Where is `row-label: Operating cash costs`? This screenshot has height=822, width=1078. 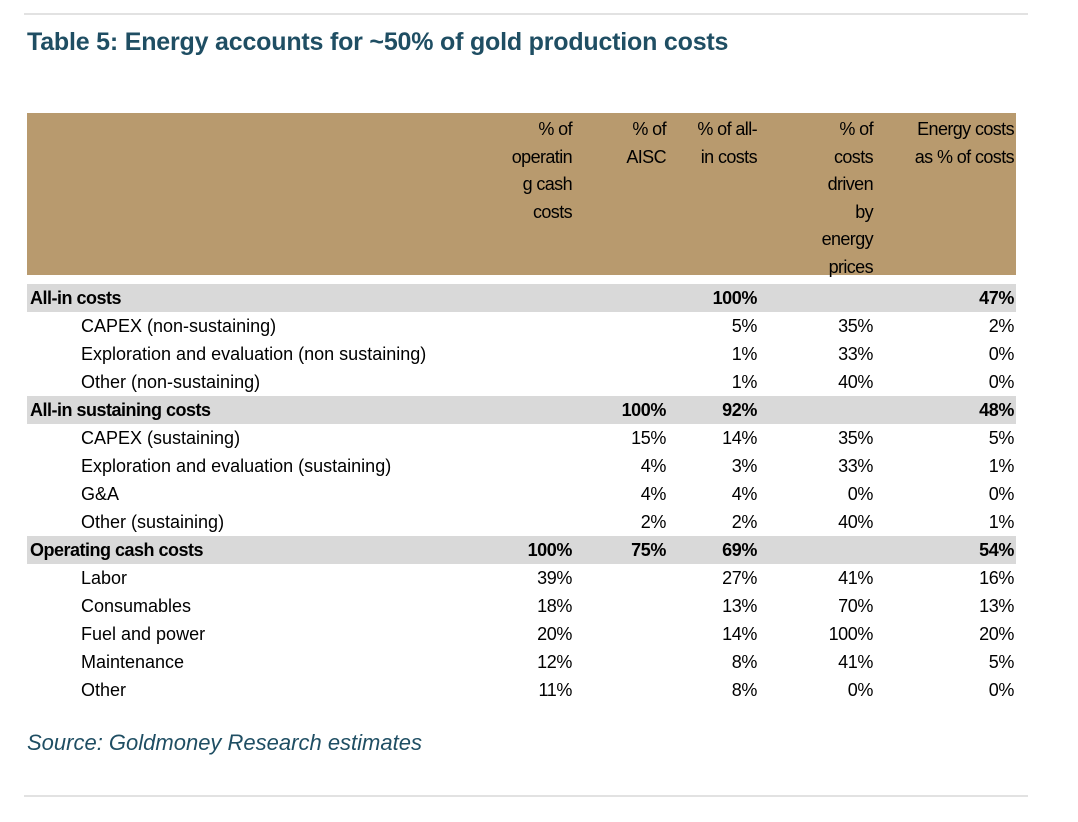 row-label: Operating cash costs is located at coordinates (117, 550).